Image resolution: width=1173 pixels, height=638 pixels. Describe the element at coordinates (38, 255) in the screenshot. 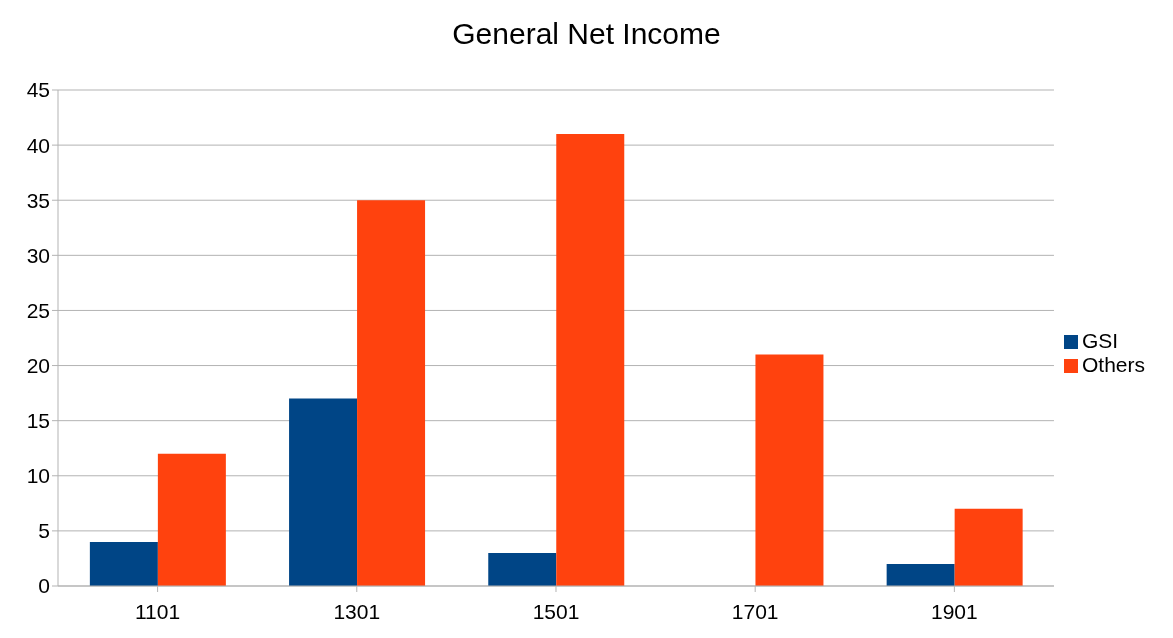

I see `y-tick-label: 30` at that location.